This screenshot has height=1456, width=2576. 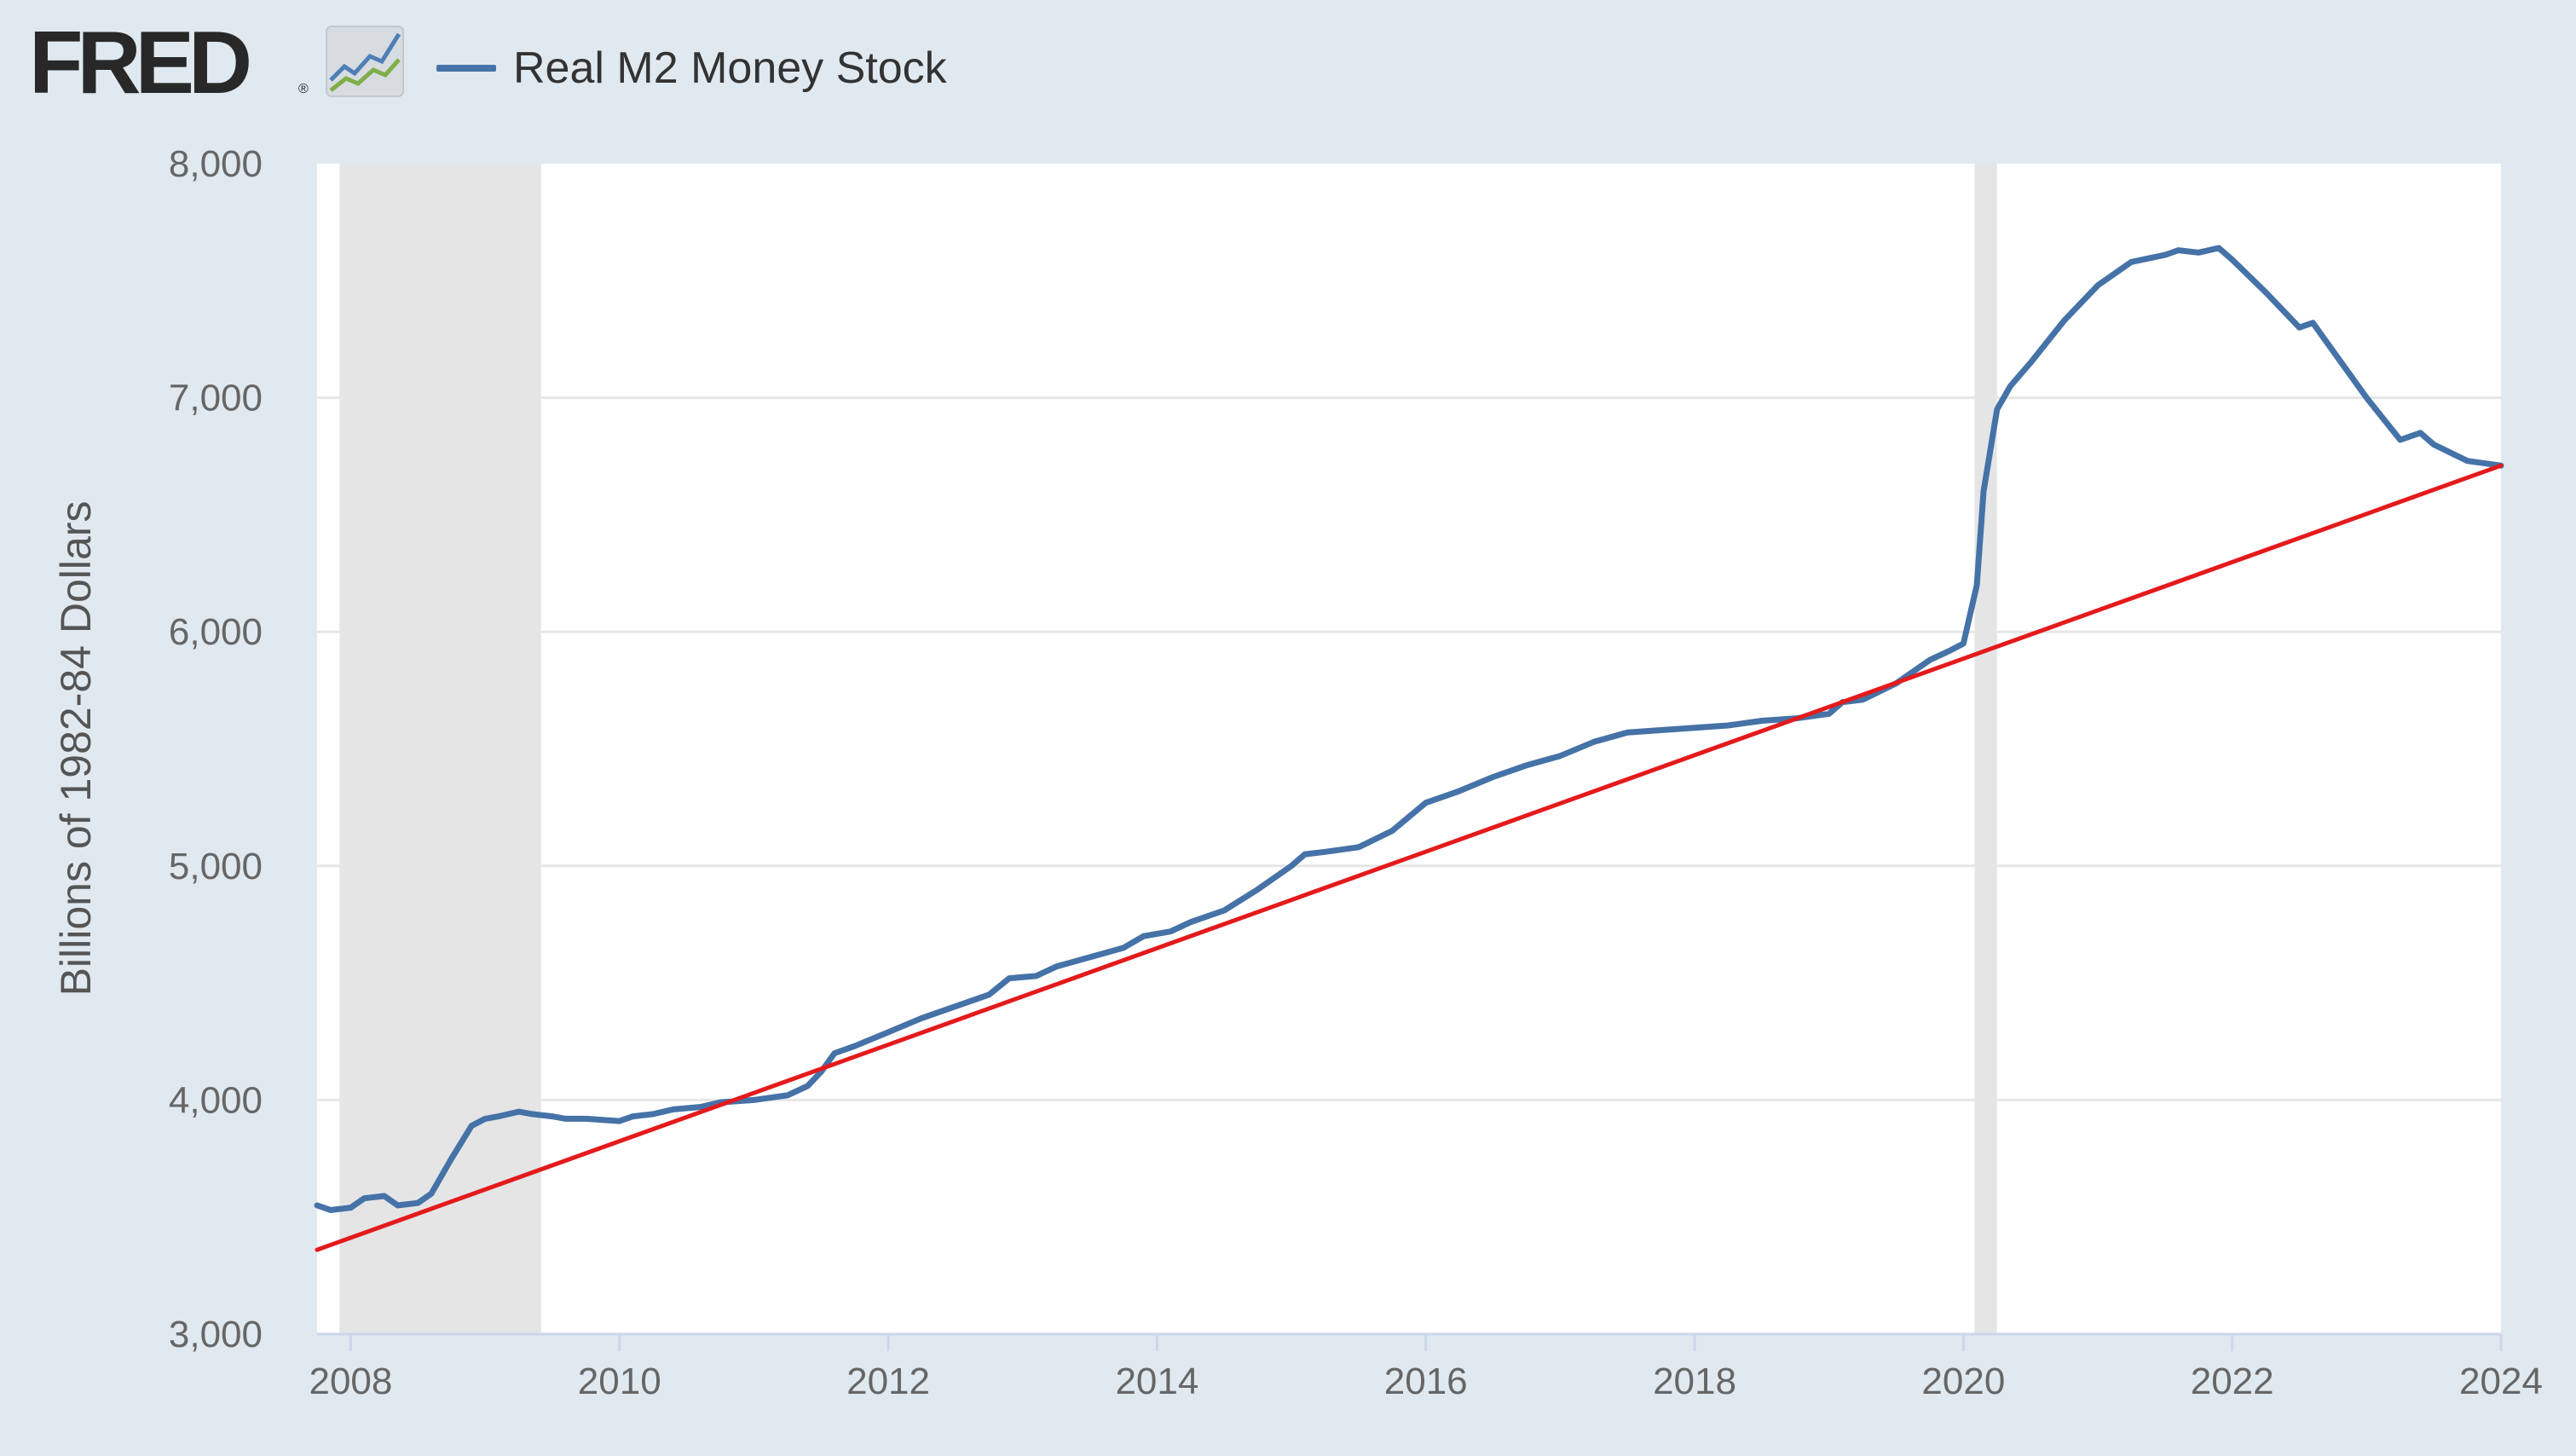 I want to click on y-tick-label: 3,000, so click(x=216, y=1334).